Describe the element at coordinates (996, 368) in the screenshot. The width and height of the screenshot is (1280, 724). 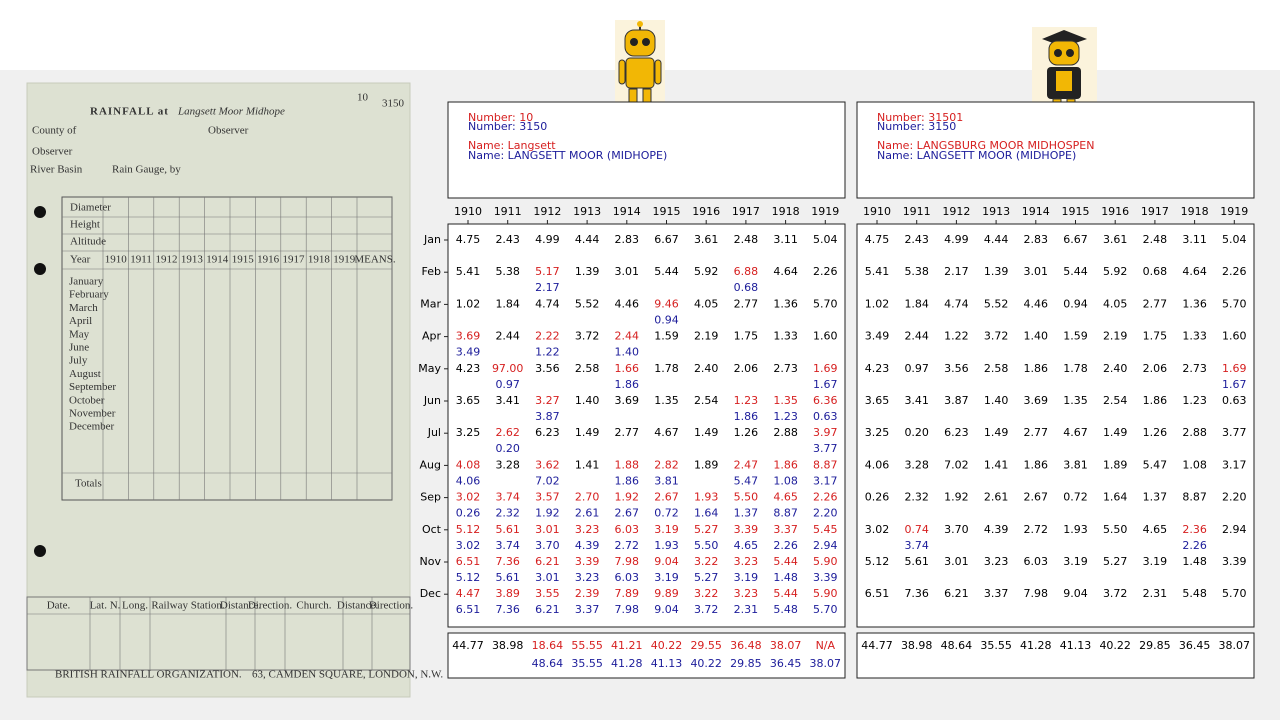
I see `cell-value: 2.58` at that location.